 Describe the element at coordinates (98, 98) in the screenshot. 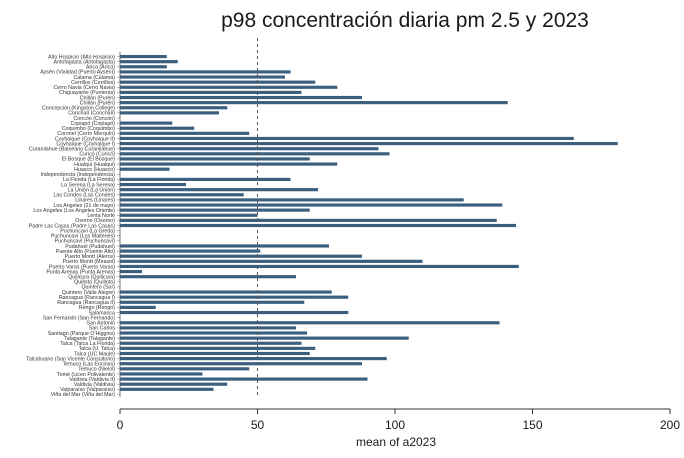

I see `category-label: Chillán (Purén)` at that location.